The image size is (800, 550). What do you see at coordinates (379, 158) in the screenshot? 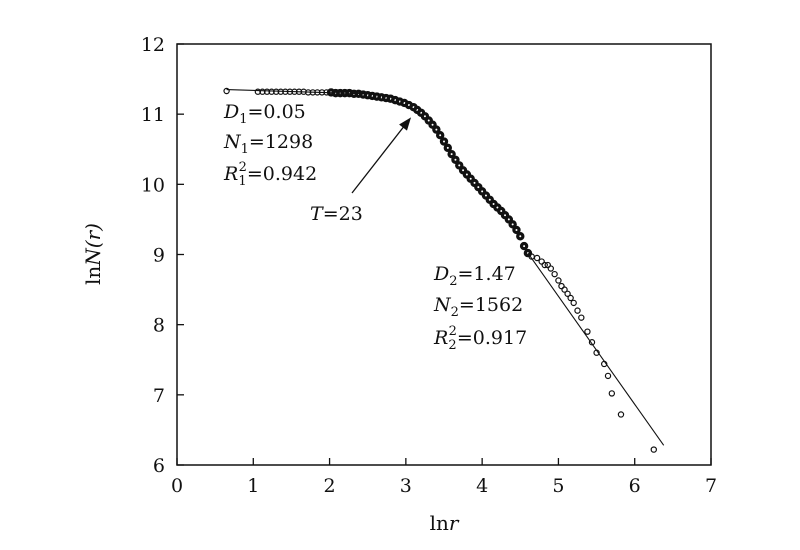
I see `turning-point-arrow` at bounding box center [379, 158].